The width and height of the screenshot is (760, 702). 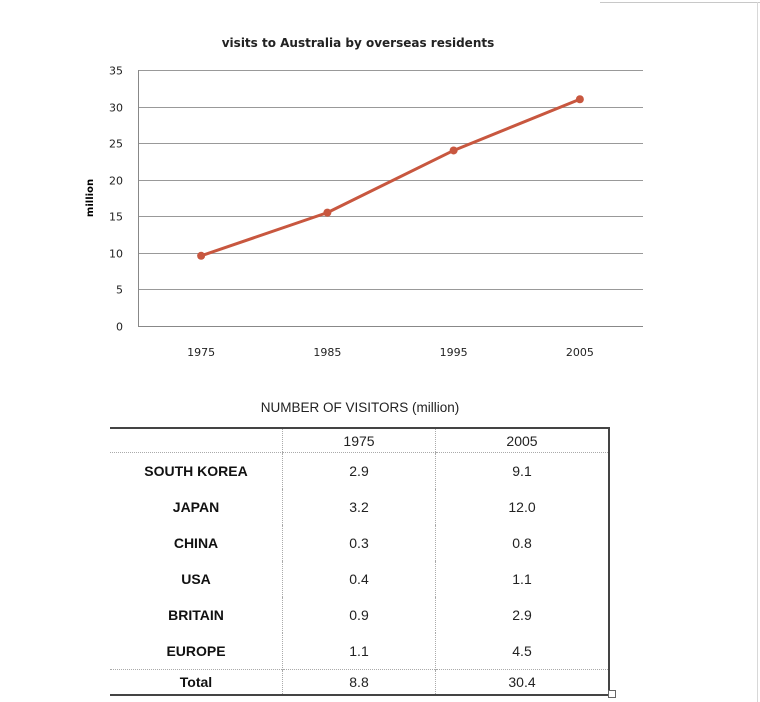 I want to click on header-cell: 2005, so click(x=522, y=440).